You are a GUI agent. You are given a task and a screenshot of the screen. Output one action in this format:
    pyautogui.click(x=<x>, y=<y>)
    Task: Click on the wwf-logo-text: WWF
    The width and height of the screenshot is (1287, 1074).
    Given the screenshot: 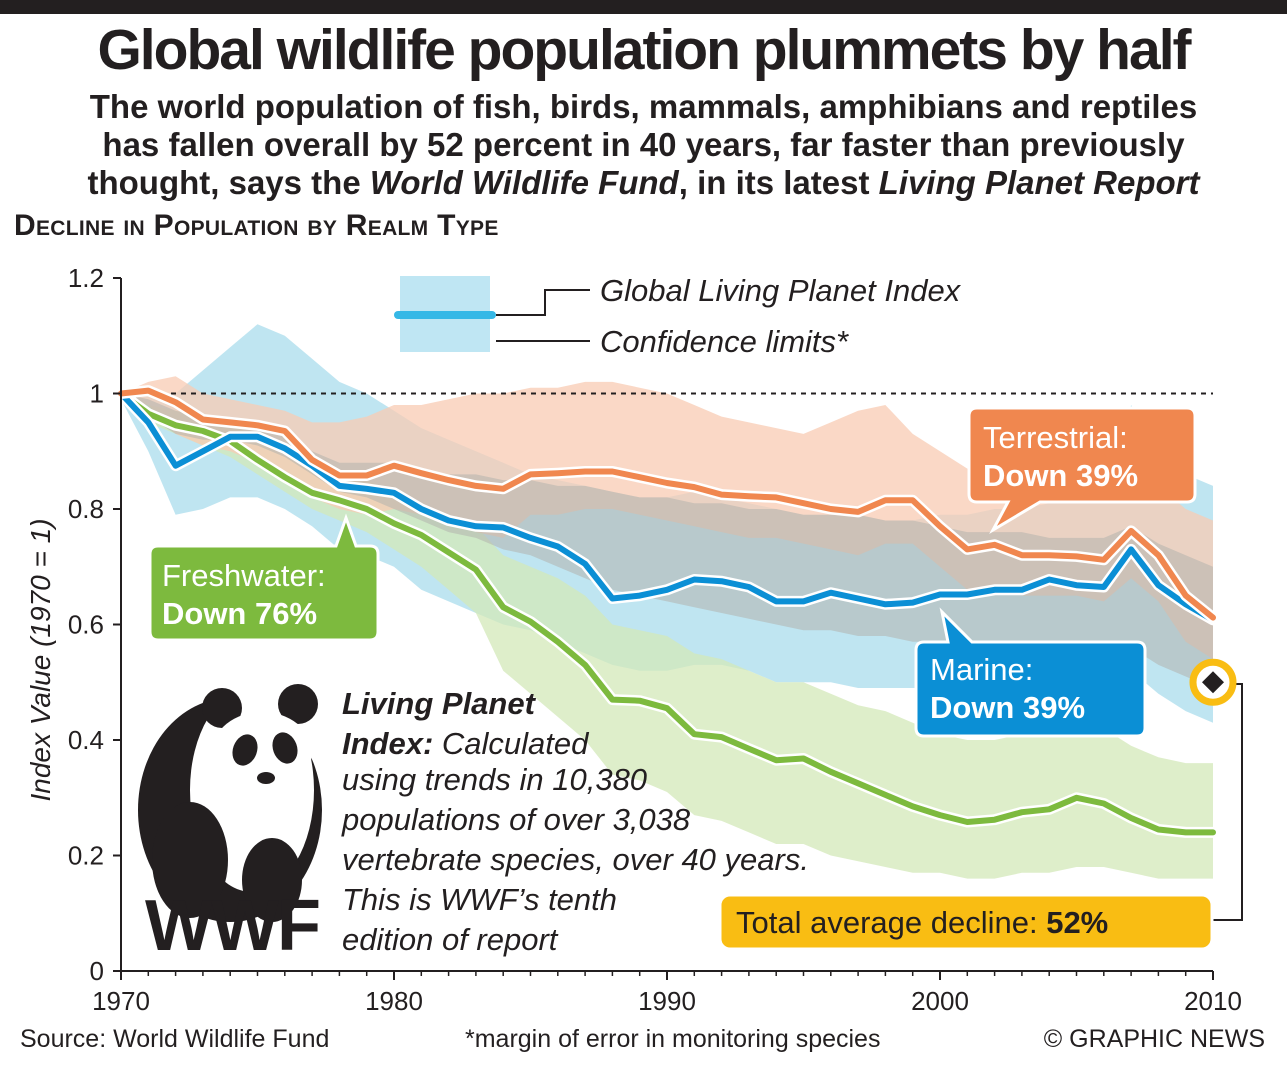 What is the action you would take?
    pyautogui.click(x=232, y=926)
    